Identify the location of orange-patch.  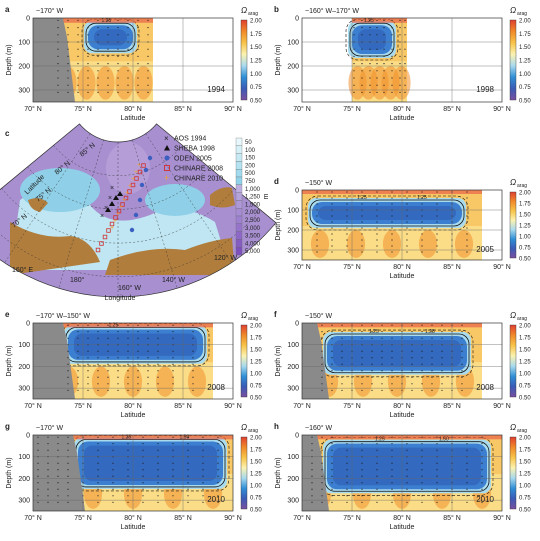
(124, 83).